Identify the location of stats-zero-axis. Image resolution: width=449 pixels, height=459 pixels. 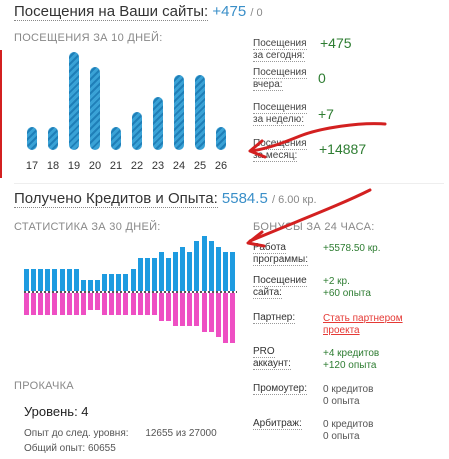
(130, 292).